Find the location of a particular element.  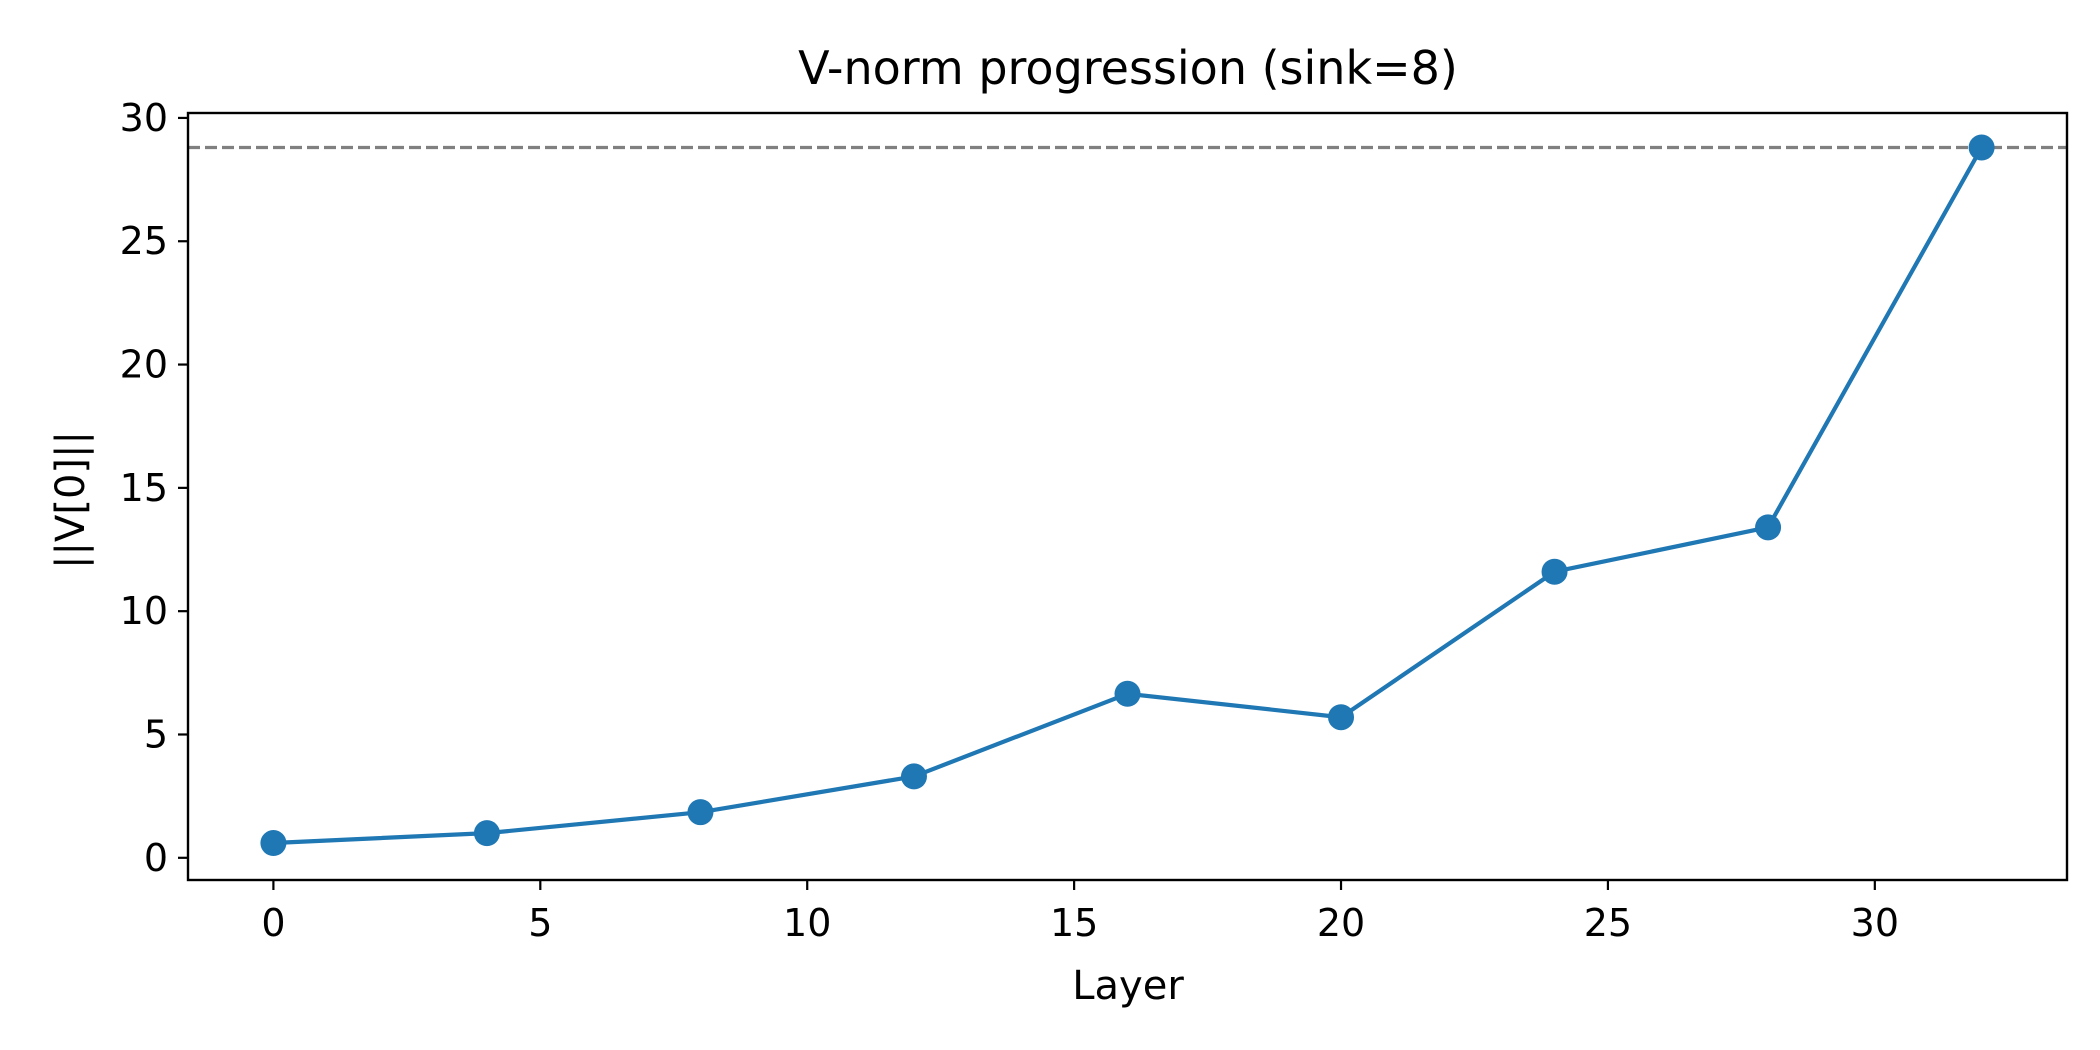

y-tick-label: 25 is located at coordinates (144, 241).